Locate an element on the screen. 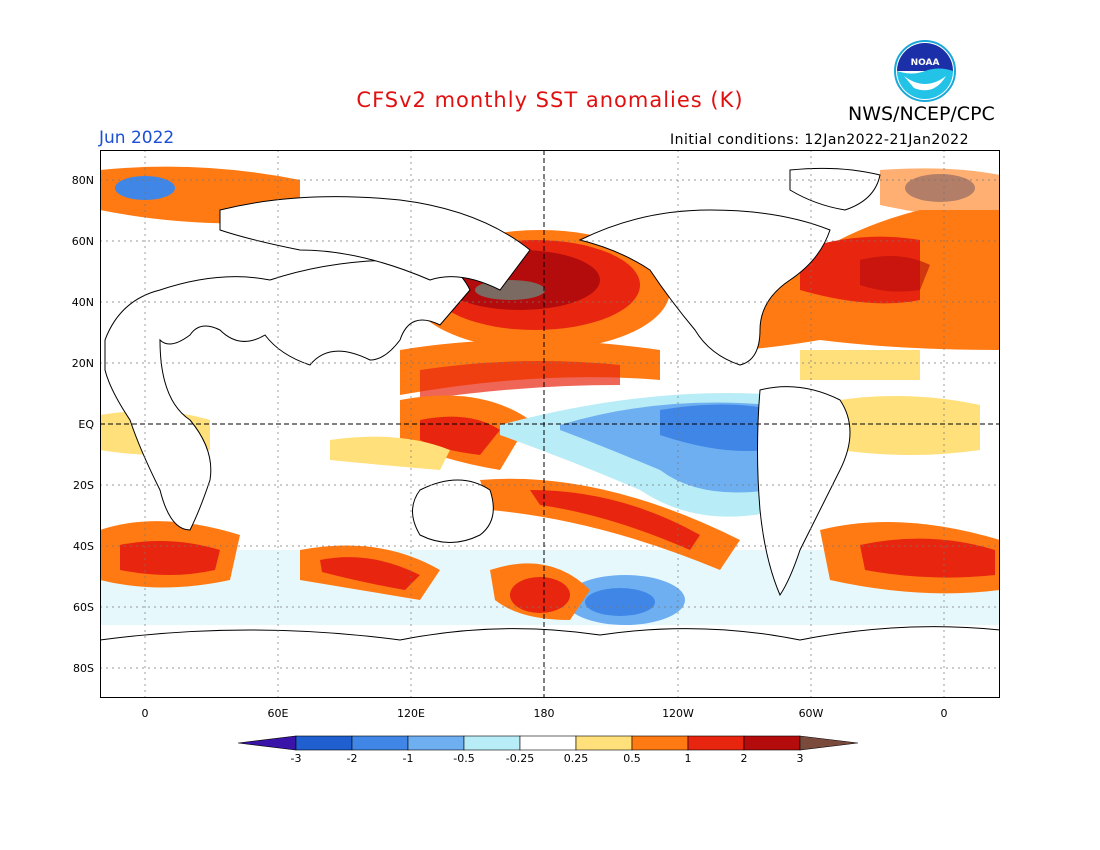  noaa-logo: NOAA is located at coordinates (925, 71).